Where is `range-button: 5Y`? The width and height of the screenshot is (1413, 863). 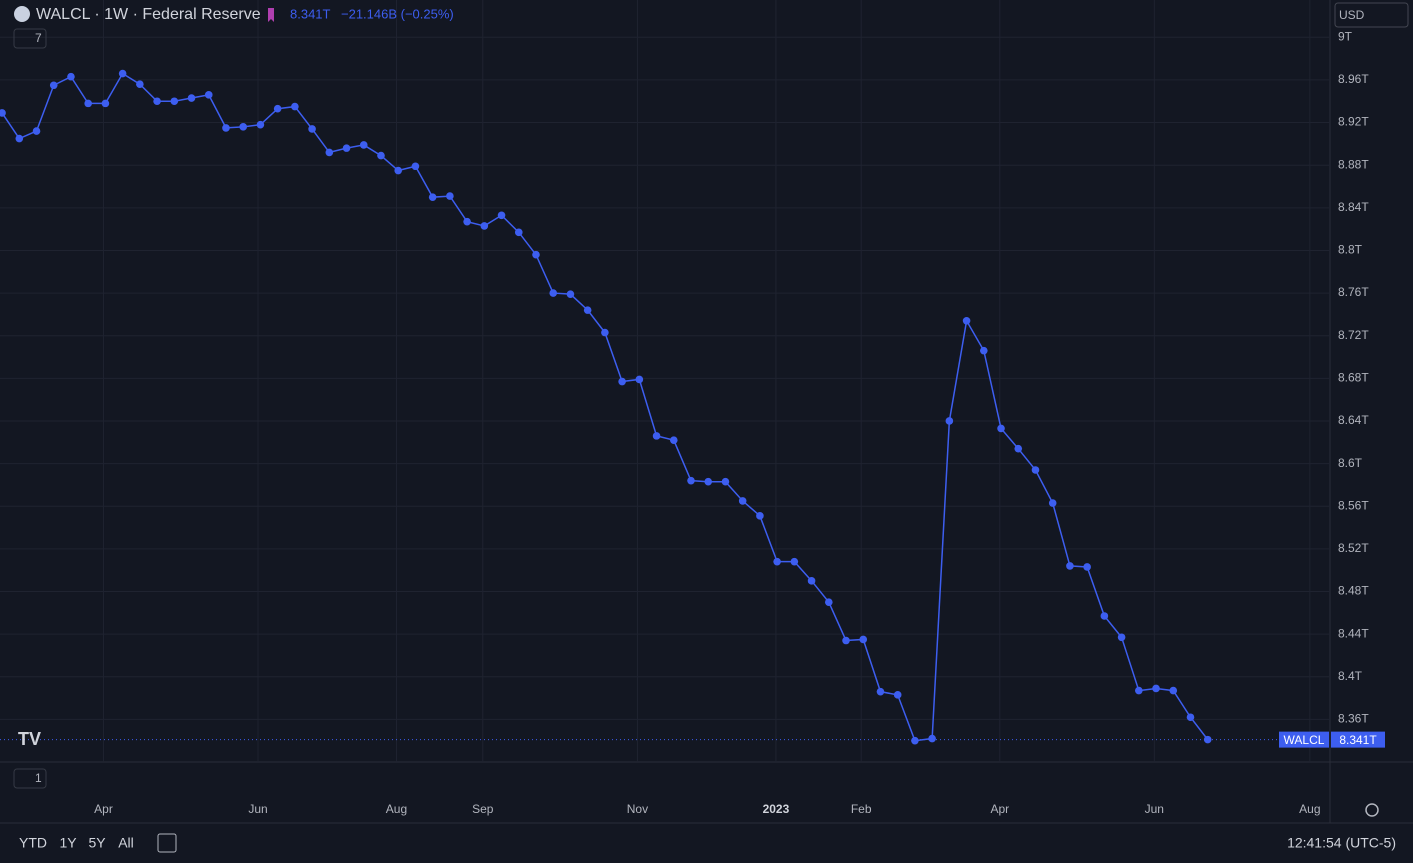 range-button: 5Y is located at coordinates (97, 843).